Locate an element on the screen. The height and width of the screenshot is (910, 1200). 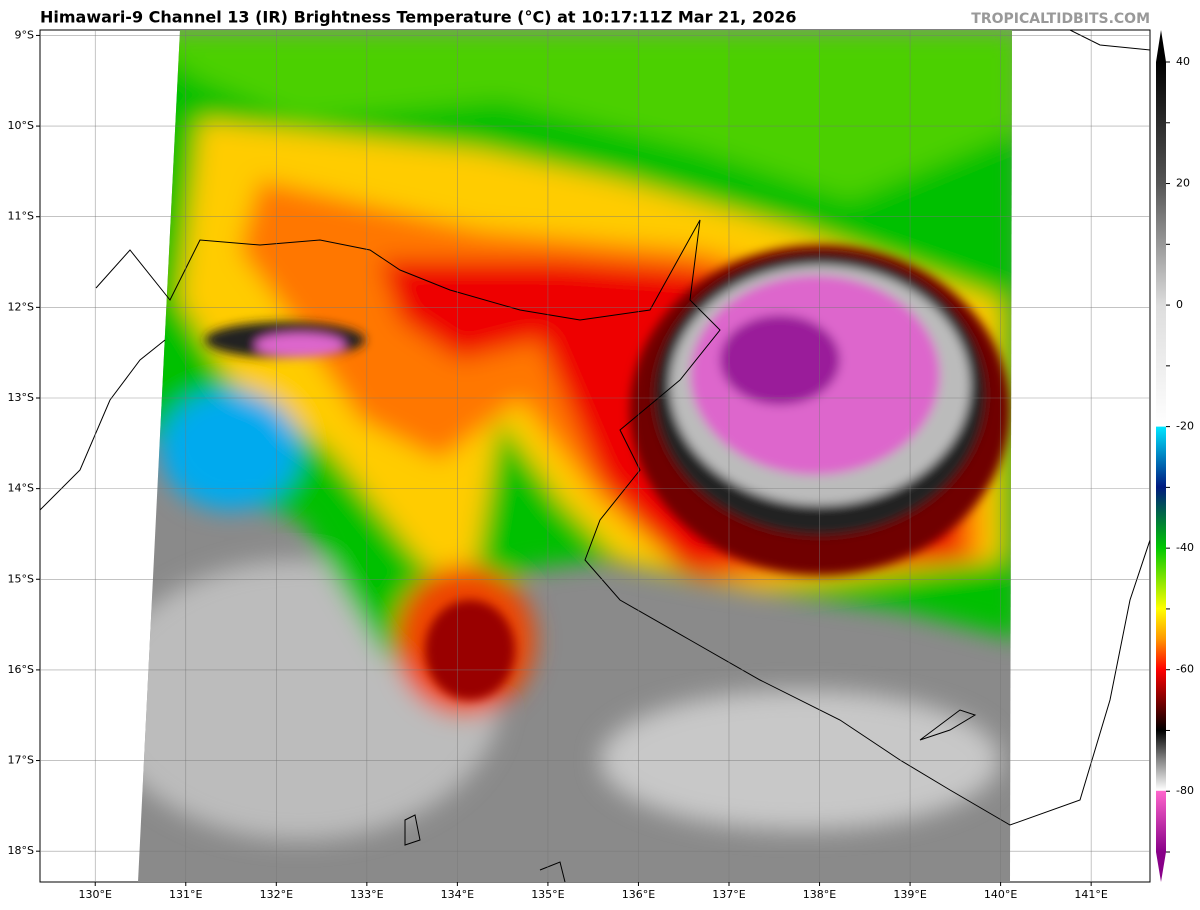
y-tick-label: 13°S is located at coordinates (21, 397).